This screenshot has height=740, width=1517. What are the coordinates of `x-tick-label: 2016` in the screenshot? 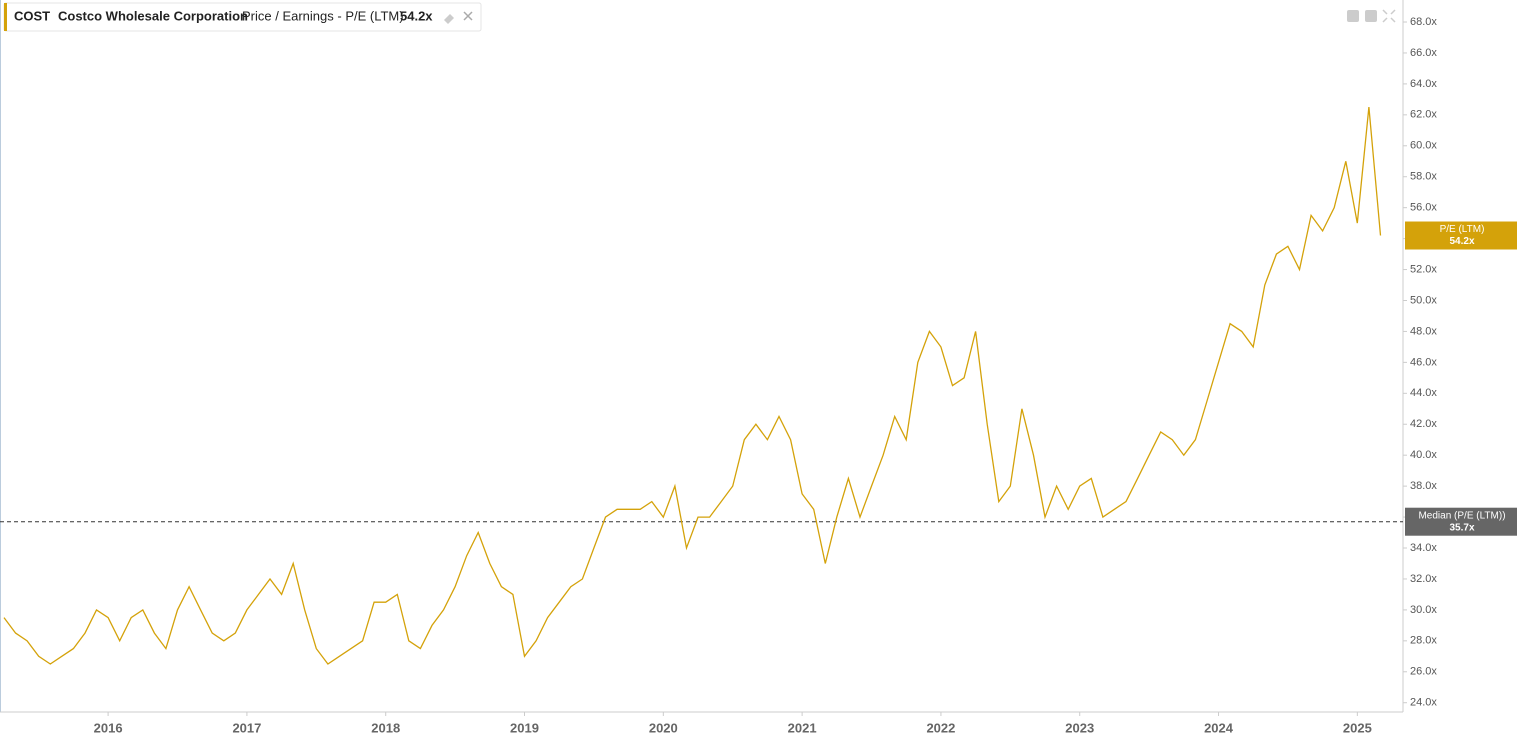 It's located at (108, 727).